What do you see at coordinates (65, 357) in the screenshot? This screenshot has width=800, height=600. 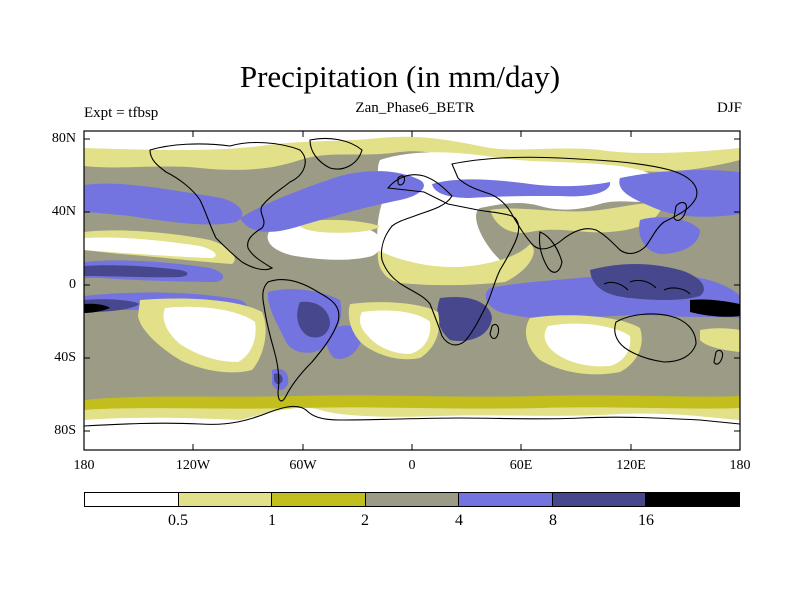 I see `lat-tick-label: 40S` at bounding box center [65, 357].